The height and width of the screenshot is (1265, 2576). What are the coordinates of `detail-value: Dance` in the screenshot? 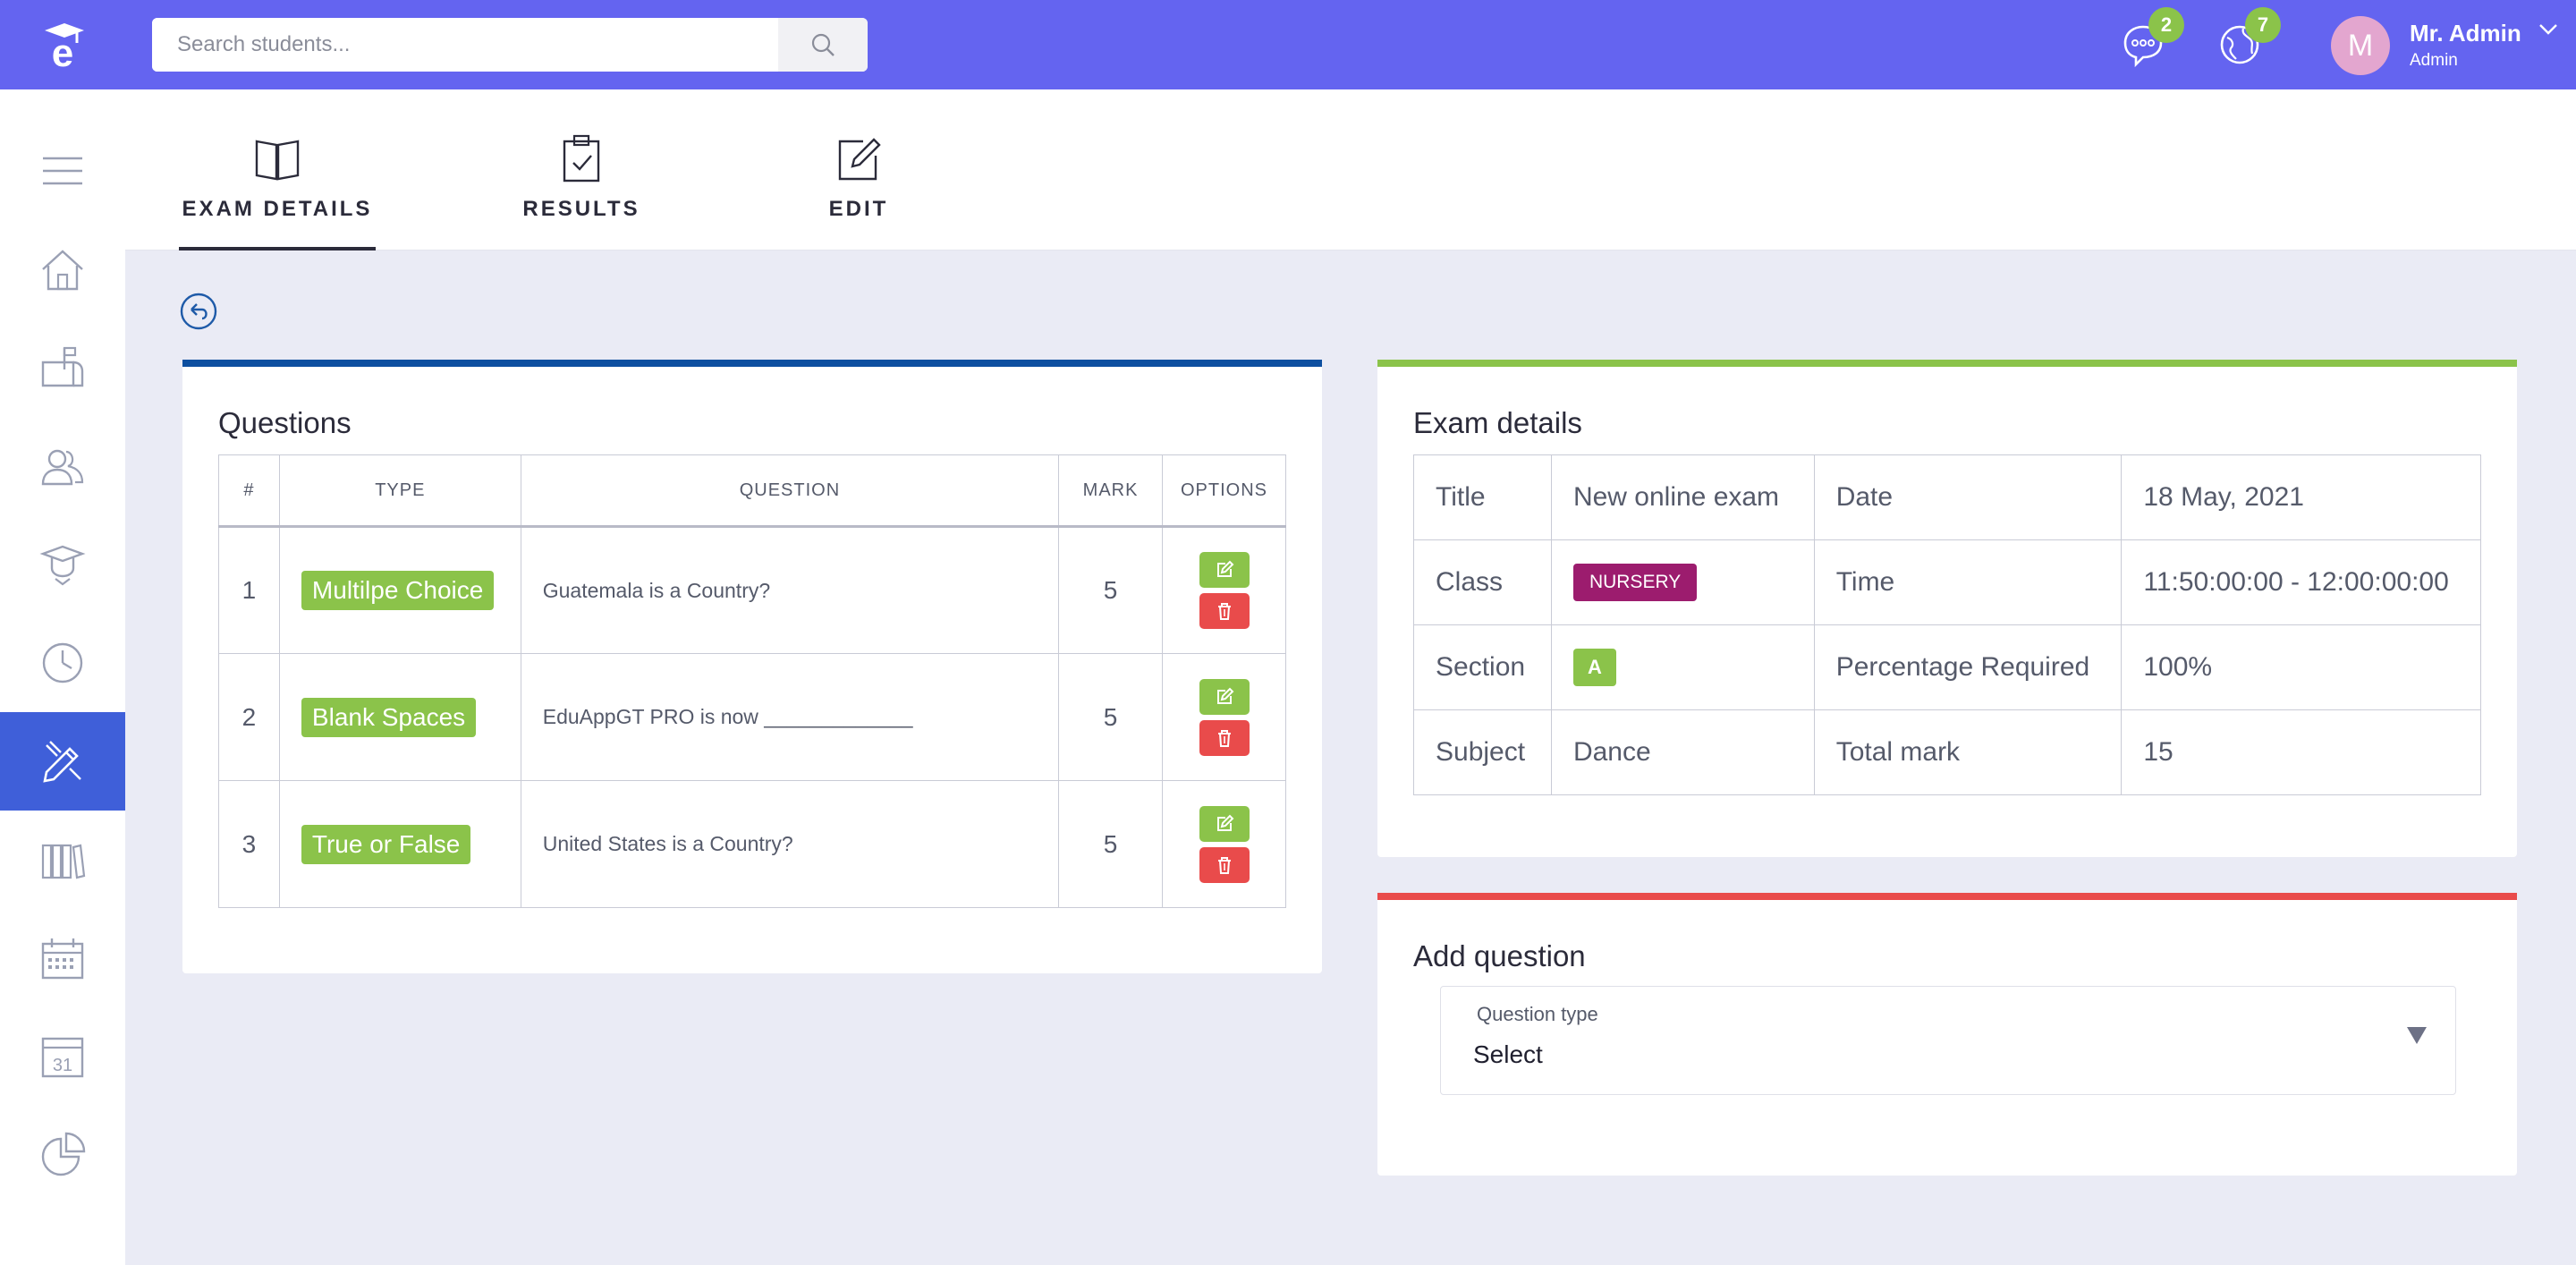 It's located at (1682, 752).